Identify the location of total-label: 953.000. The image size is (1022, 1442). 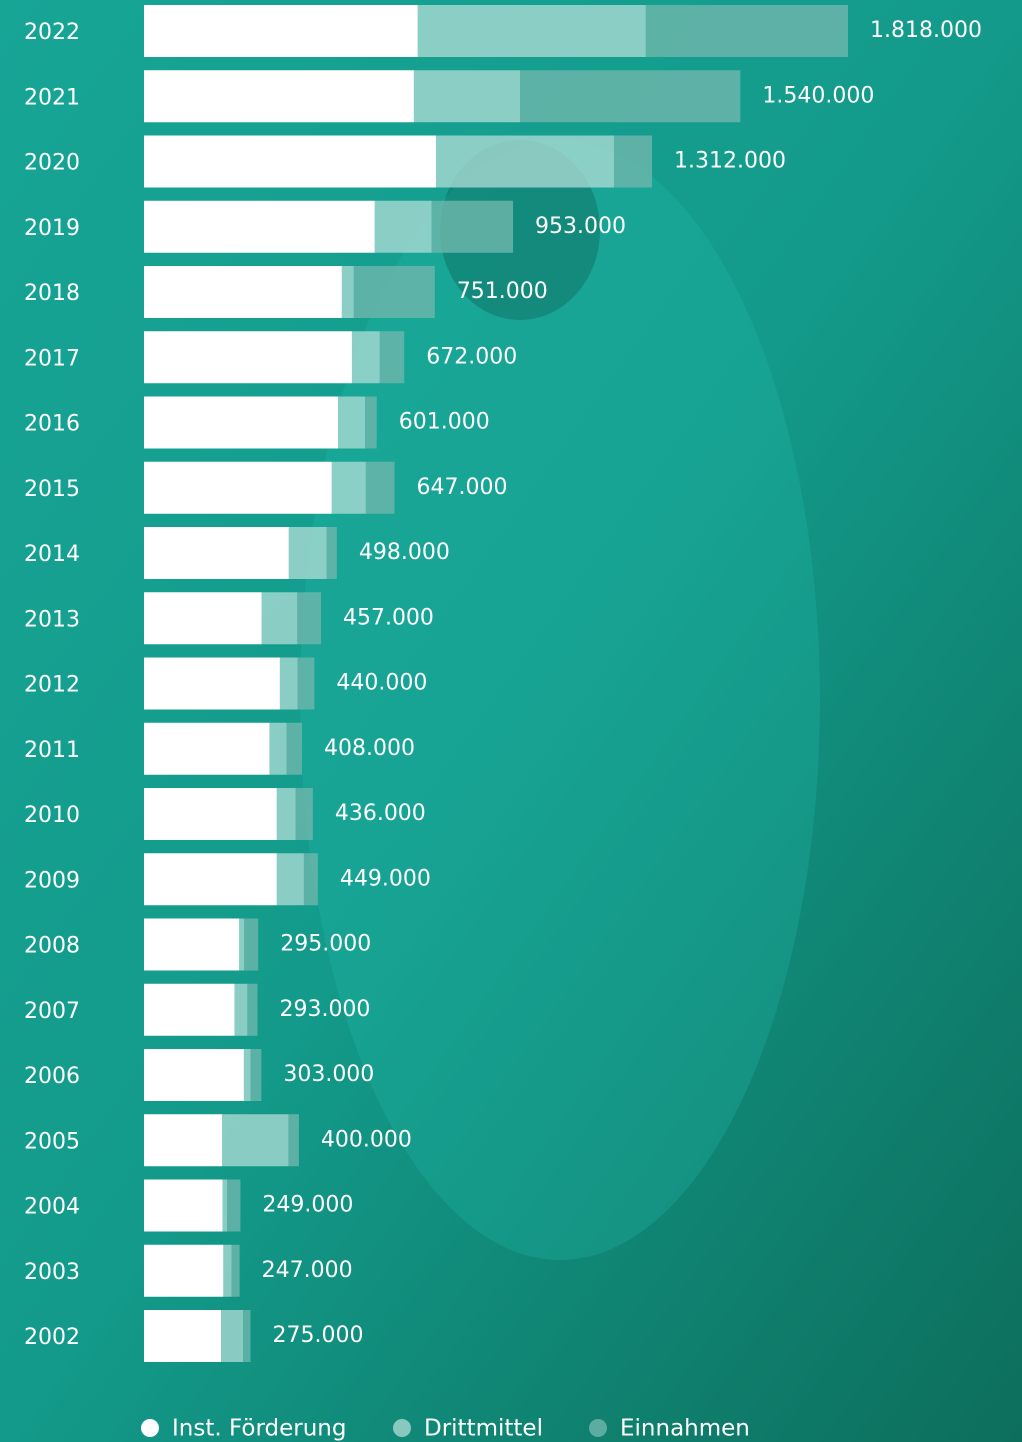
(580, 226).